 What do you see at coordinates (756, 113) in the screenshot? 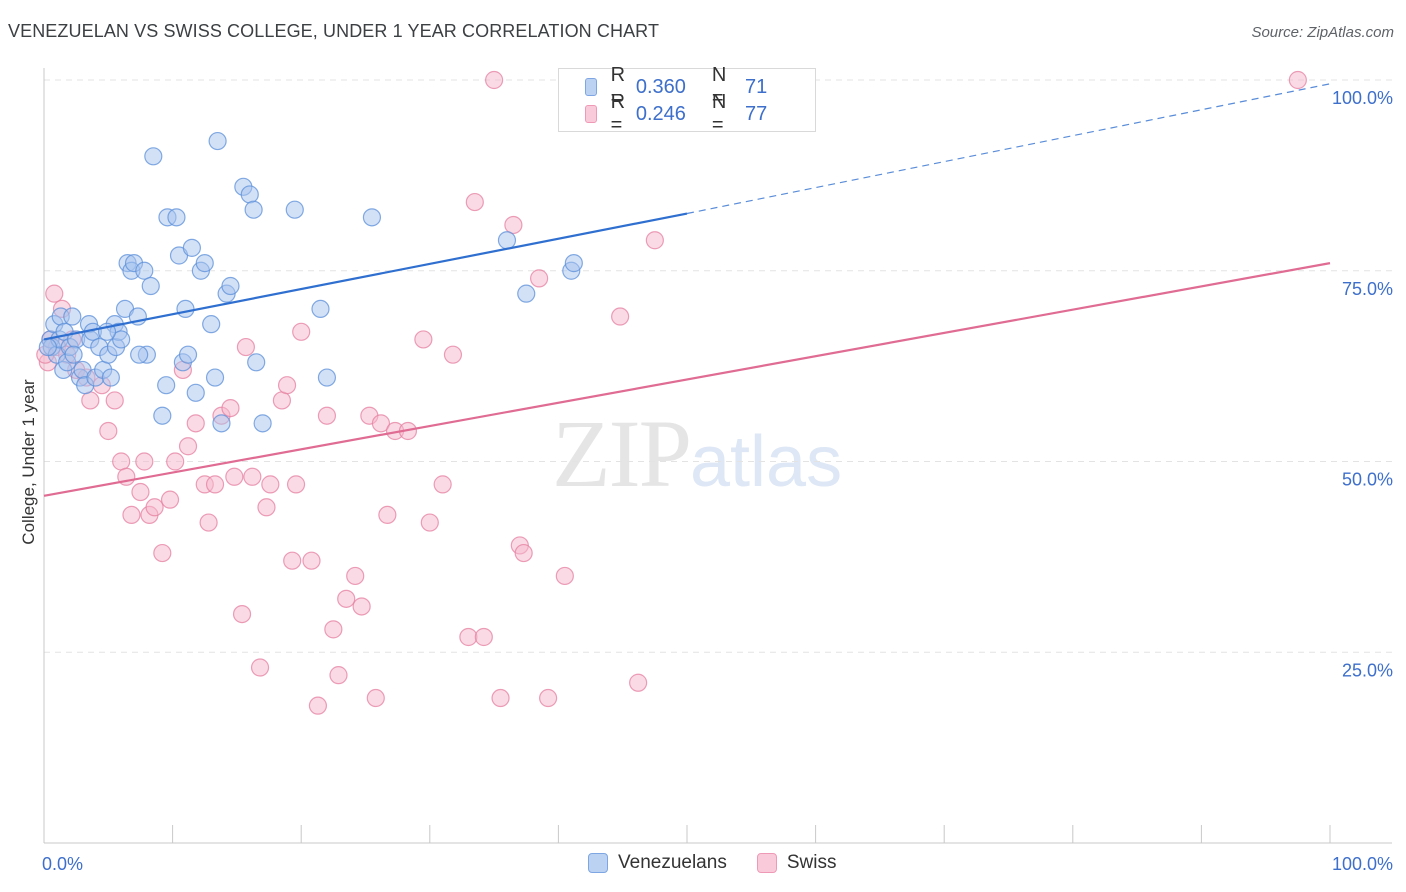
I see `legend-n-value: 77` at bounding box center [756, 113].